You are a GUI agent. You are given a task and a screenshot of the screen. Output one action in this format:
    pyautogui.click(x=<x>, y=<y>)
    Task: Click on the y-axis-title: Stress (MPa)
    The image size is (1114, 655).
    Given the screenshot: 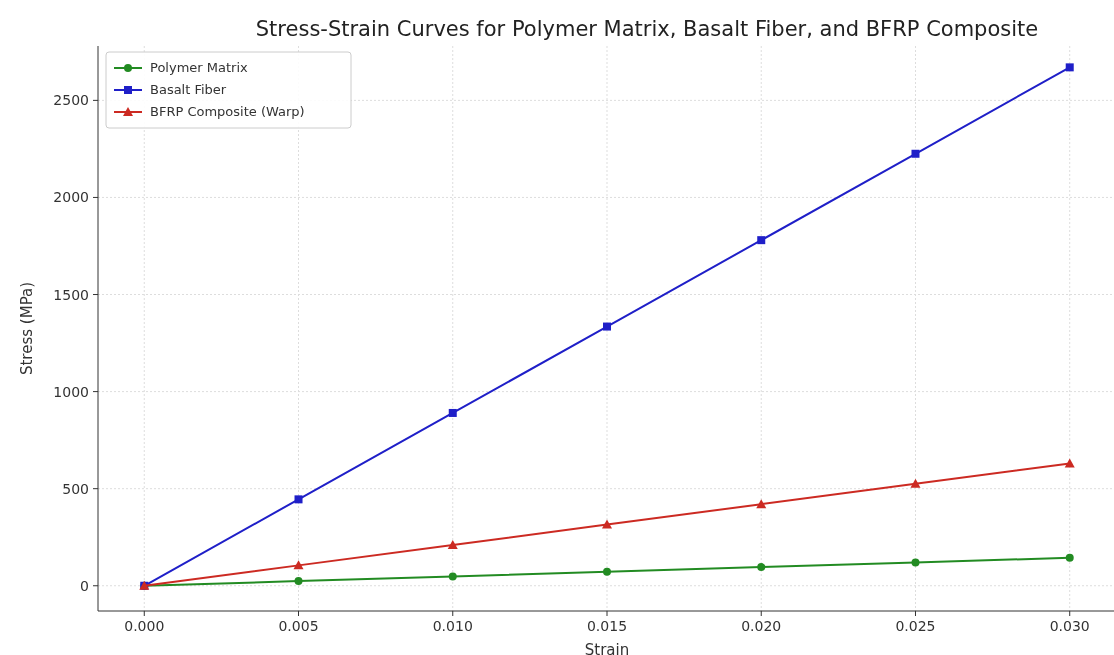 What is the action you would take?
    pyautogui.click(x=27, y=328)
    